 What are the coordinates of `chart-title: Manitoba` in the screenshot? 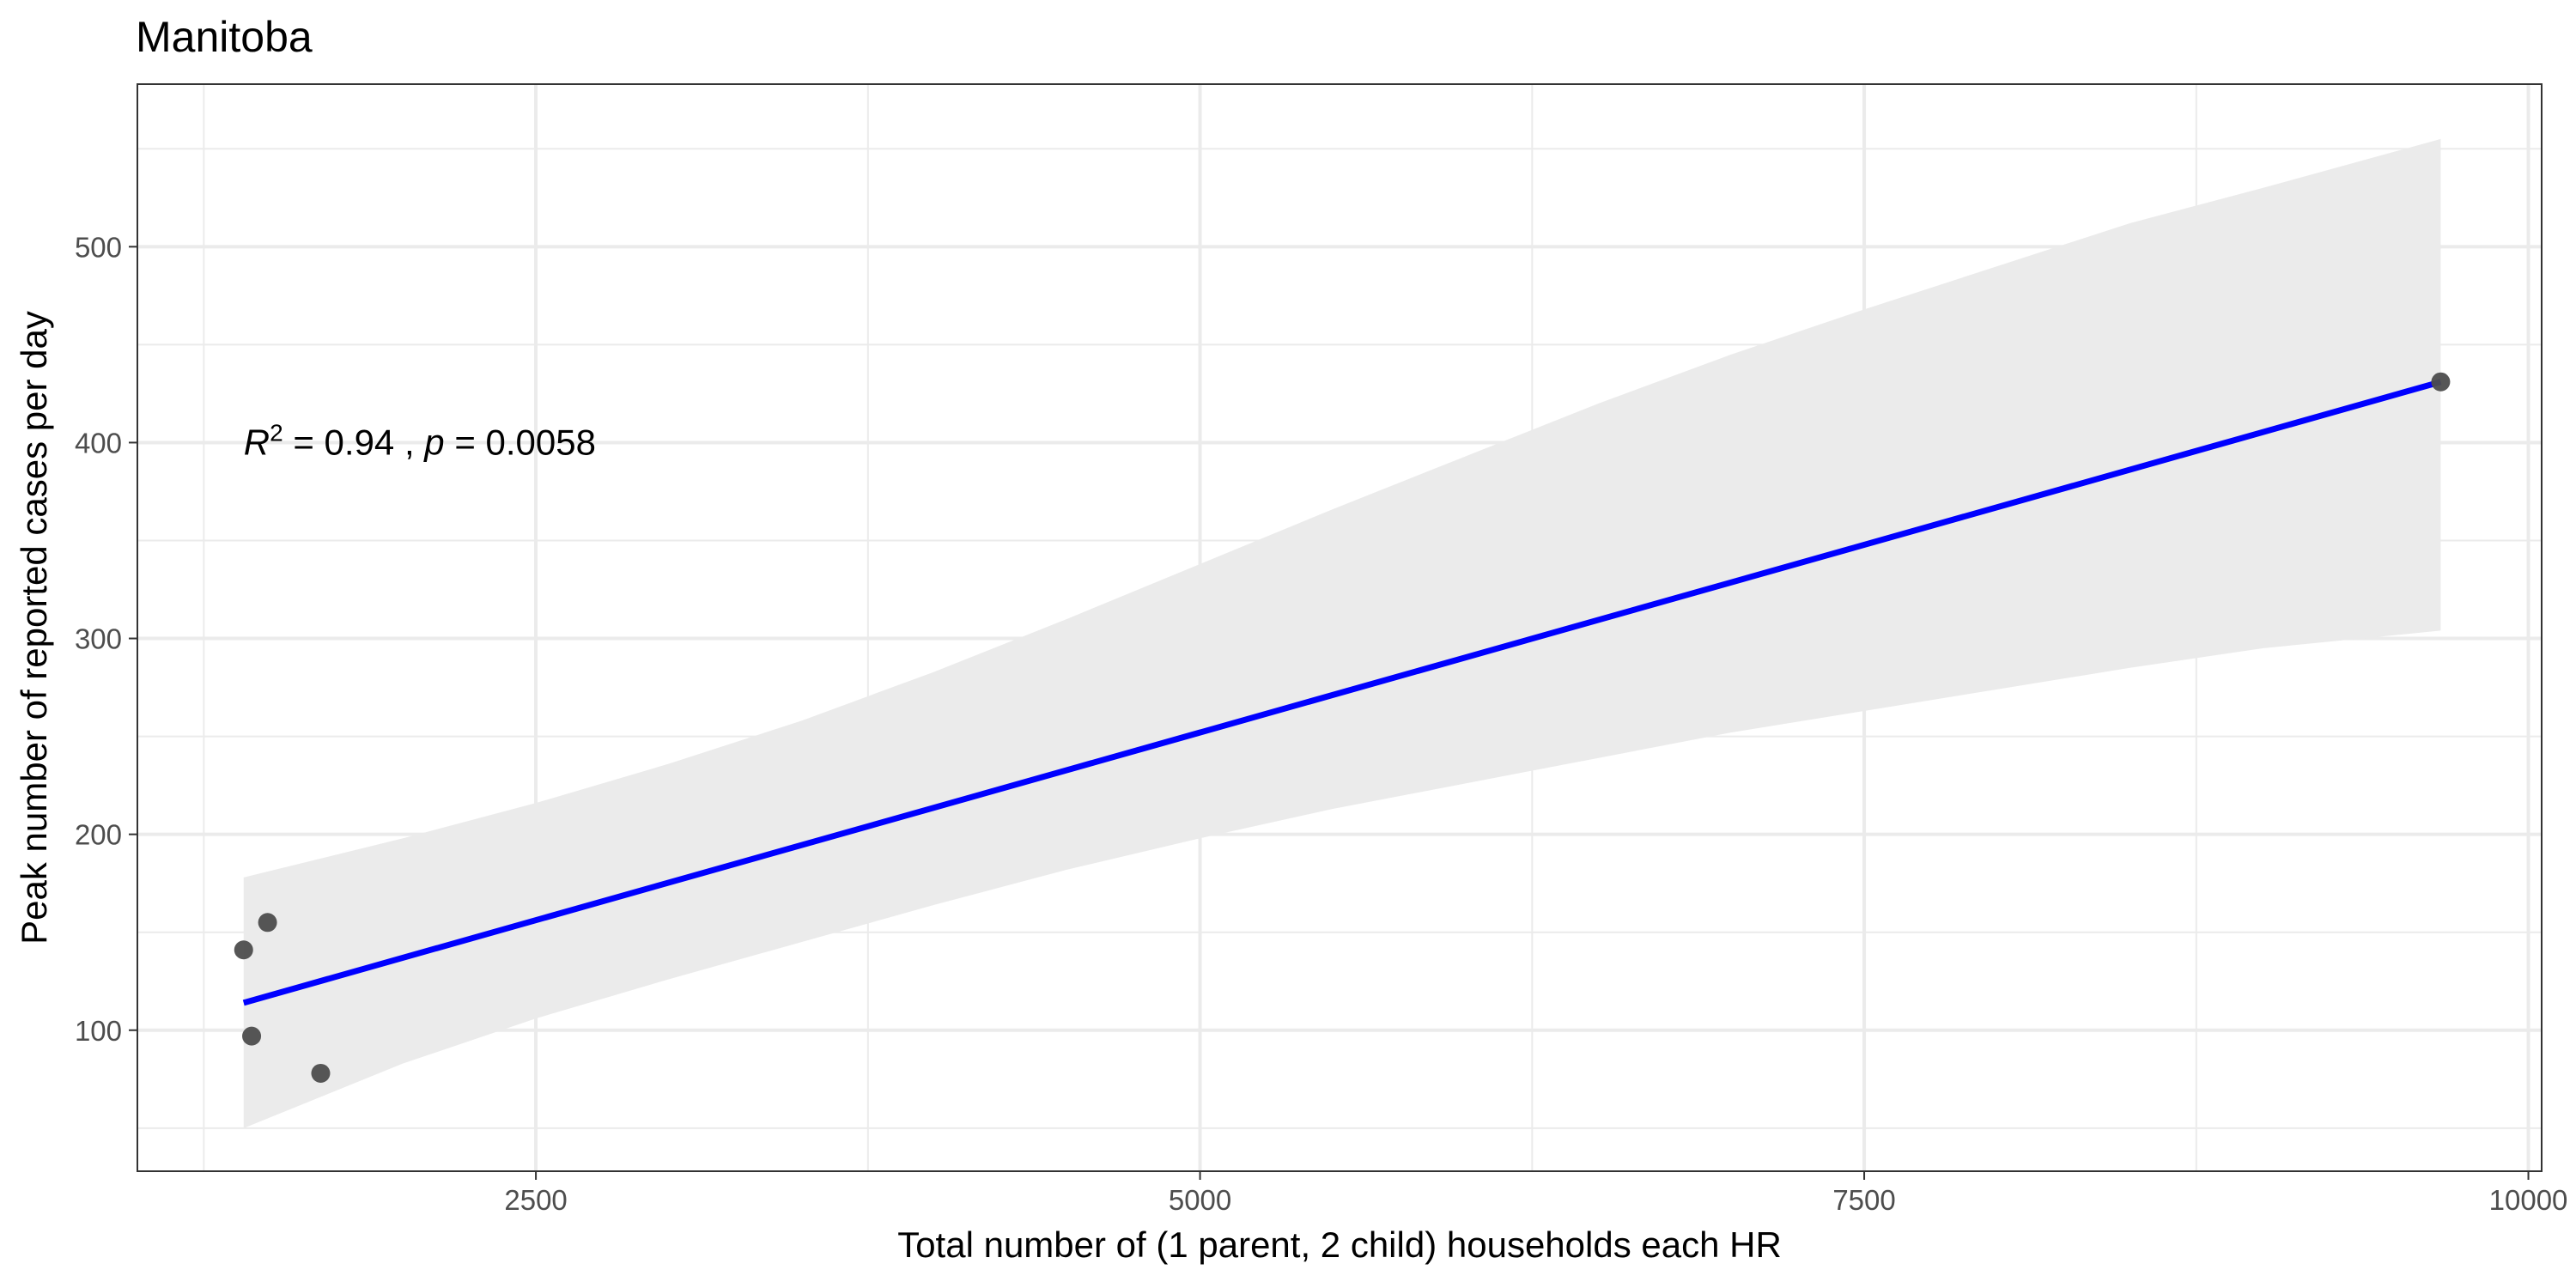 It's located at (225, 37).